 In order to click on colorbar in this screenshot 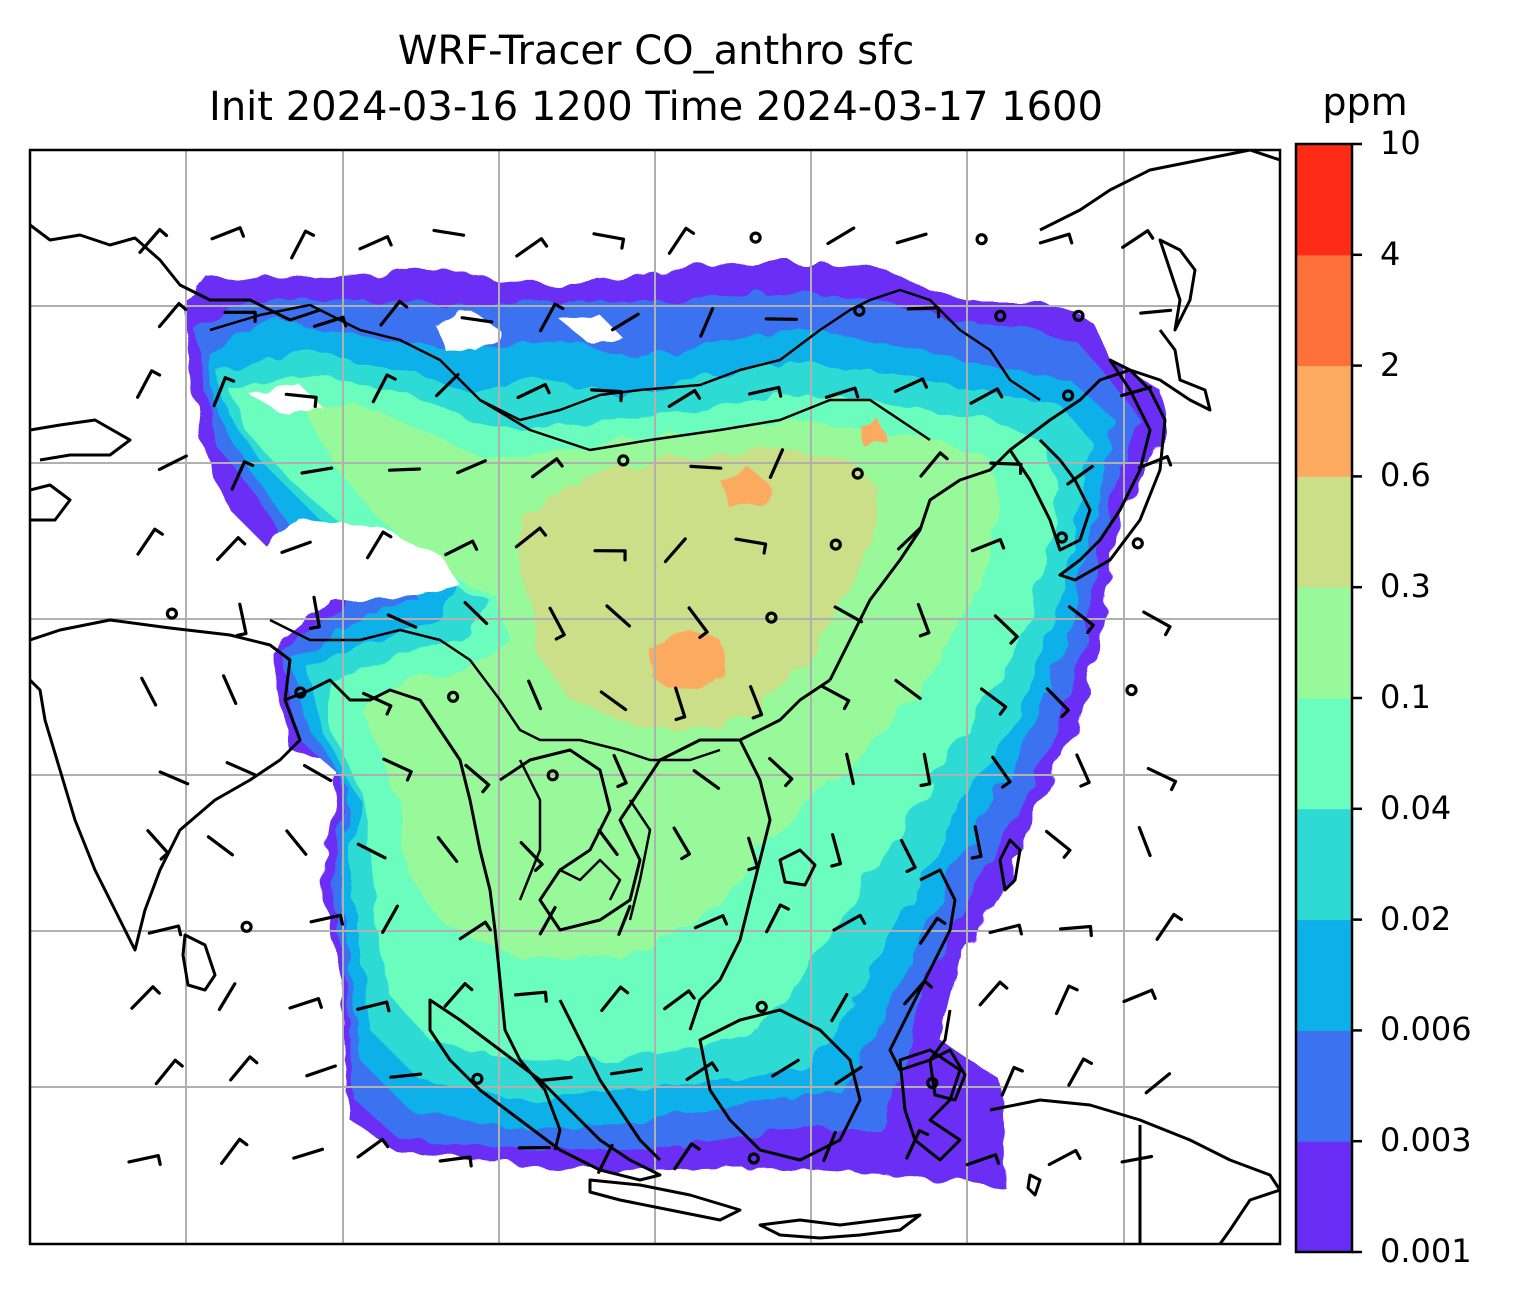, I will do `click(1328, 698)`.